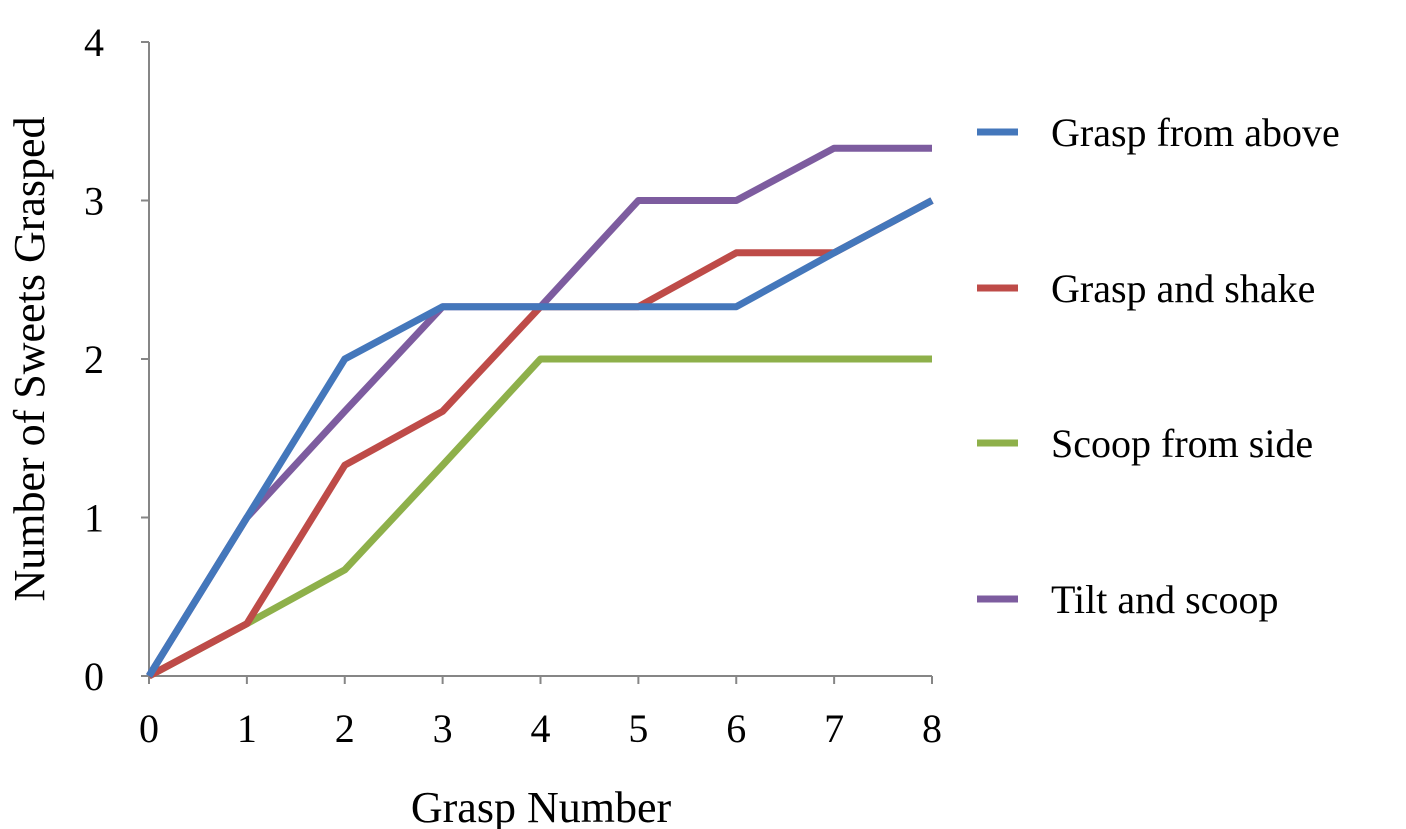  Describe the element at coordinates (117, 359) in the screenshot. I see `y-axis: 0 1 2 3 4` at that location.